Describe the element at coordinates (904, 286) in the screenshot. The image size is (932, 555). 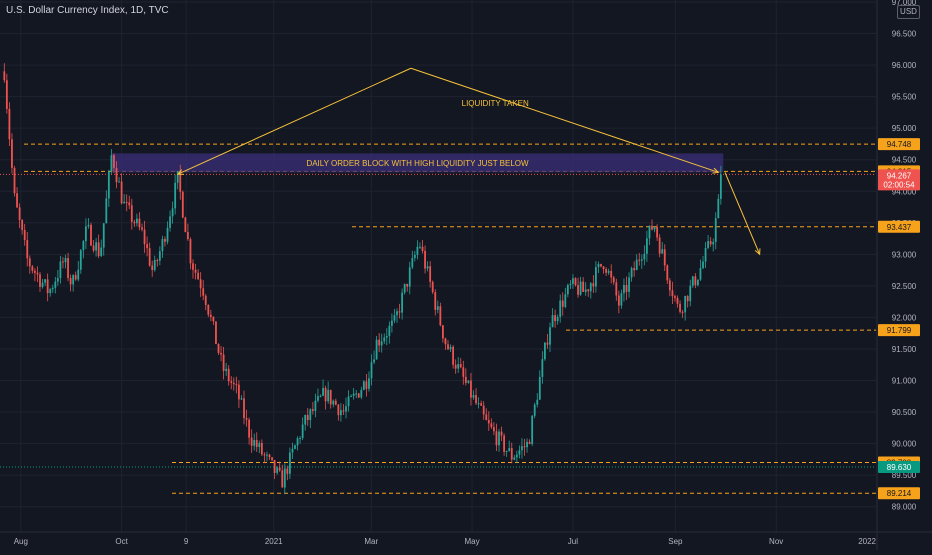
I see `y-tick-label: 92.500` at that location.